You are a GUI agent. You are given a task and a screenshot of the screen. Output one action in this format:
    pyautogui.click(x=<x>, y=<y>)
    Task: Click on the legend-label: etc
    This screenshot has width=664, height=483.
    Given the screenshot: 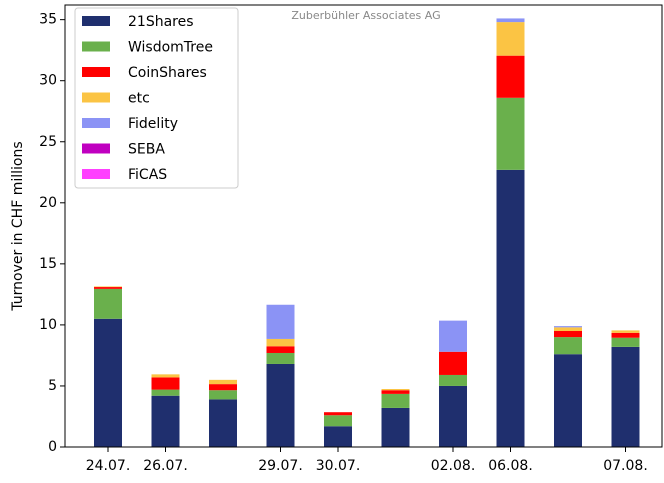 What is the action you would take?
    pyautogui.click(x=139, y=99)
    